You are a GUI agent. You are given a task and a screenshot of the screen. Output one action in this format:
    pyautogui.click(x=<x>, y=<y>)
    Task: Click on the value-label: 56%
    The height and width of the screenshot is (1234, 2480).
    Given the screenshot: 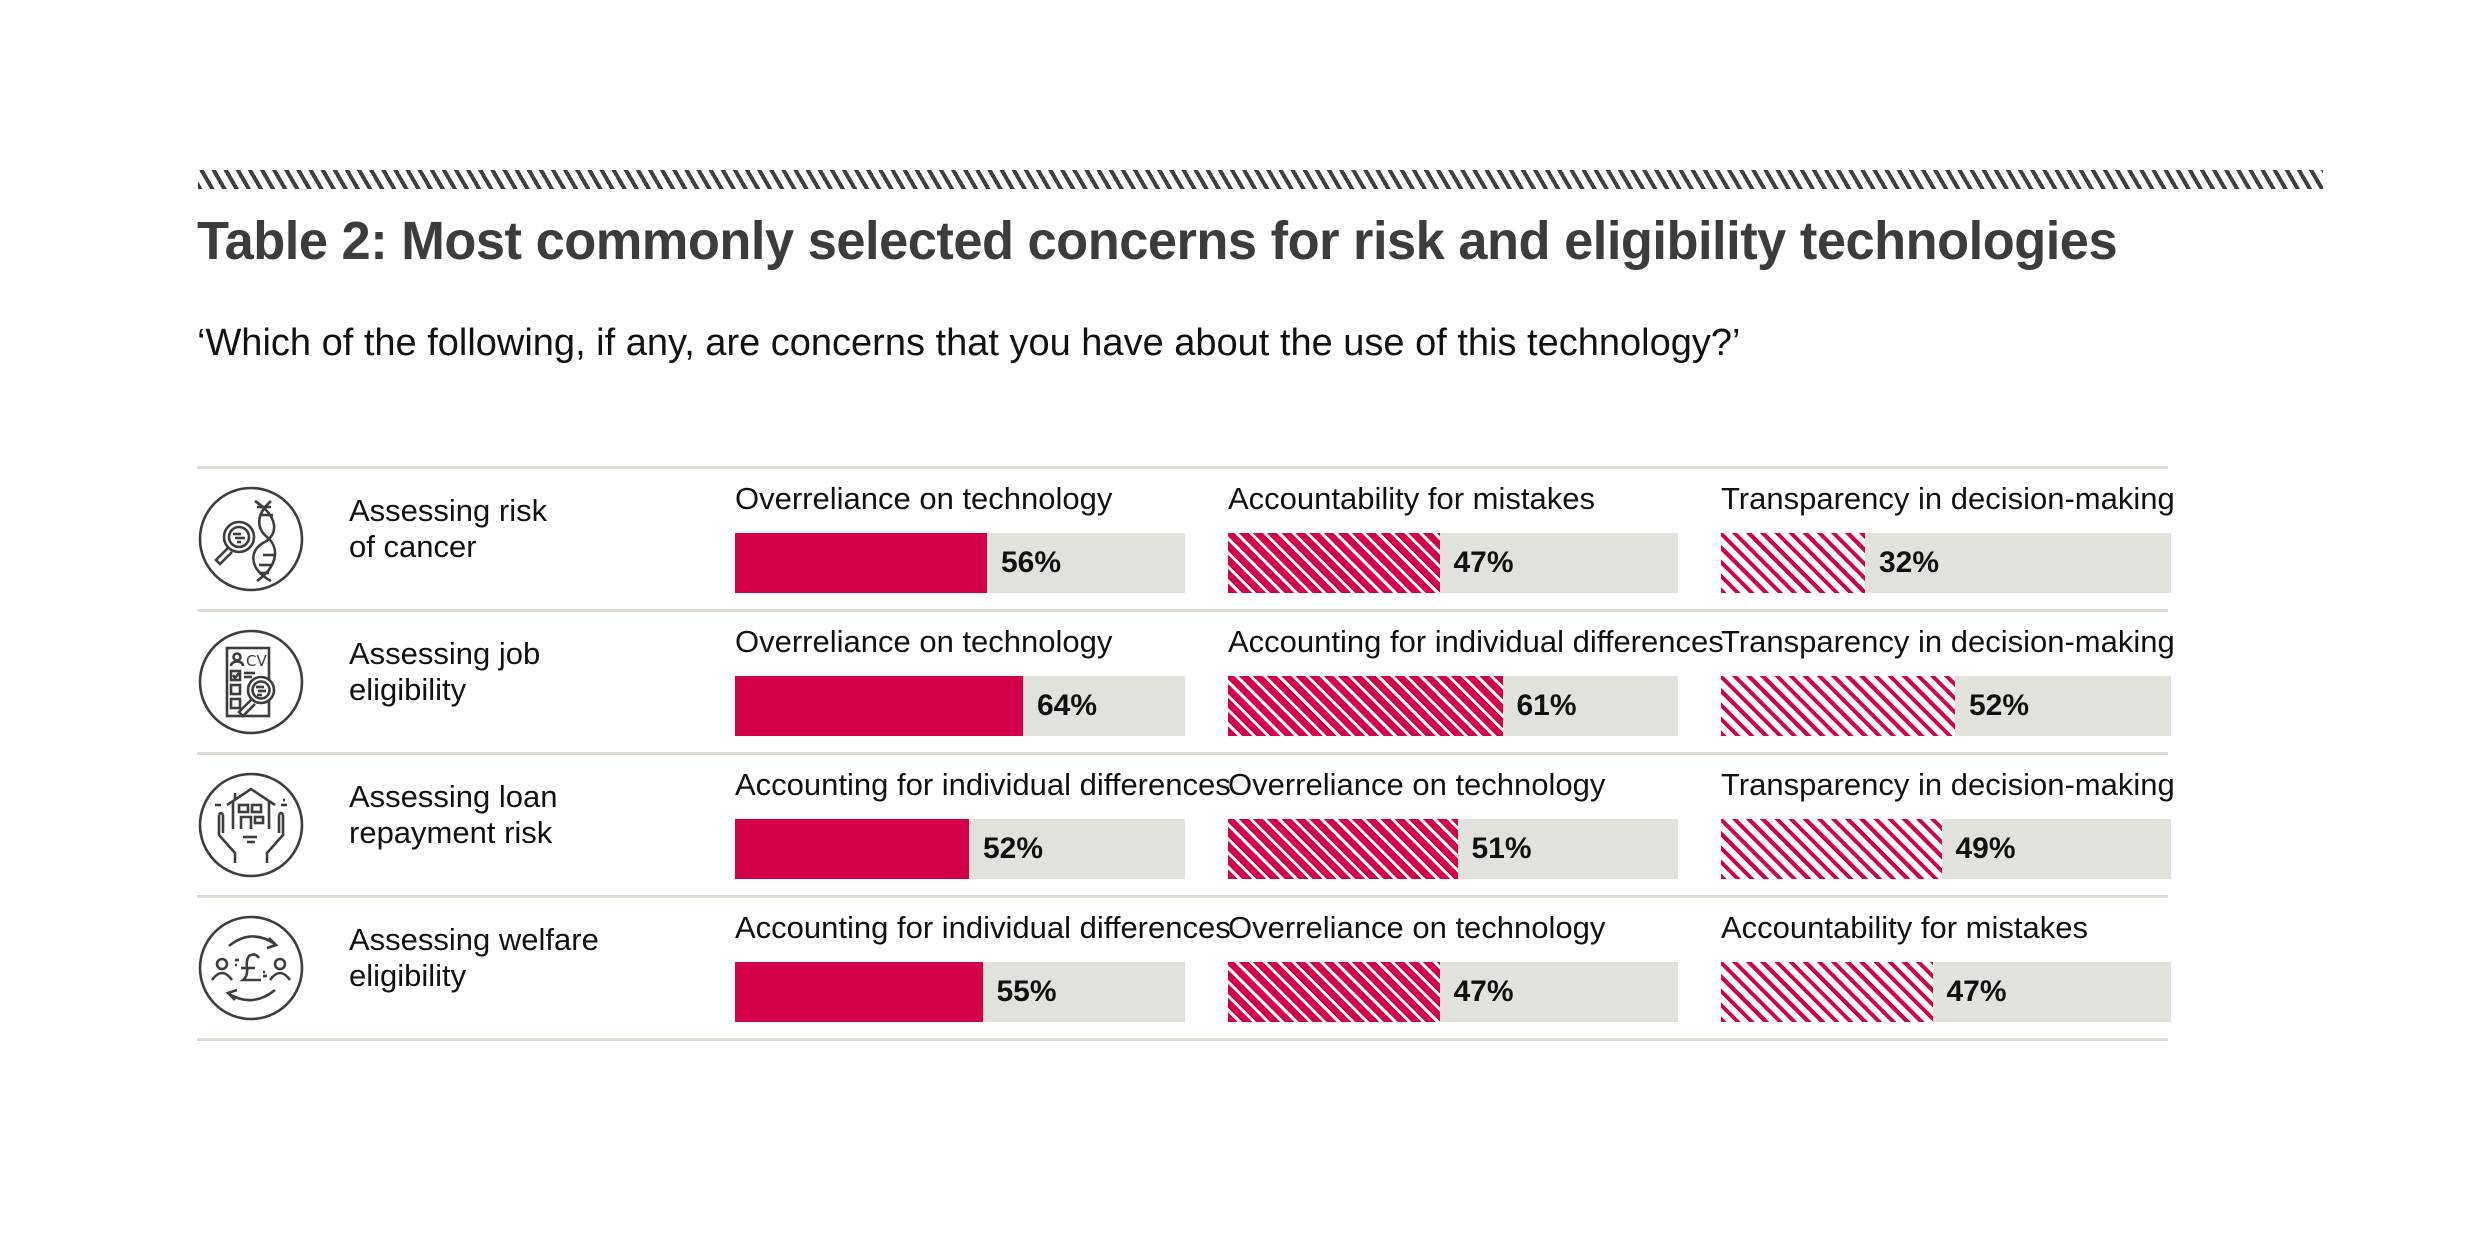 What is the action you would take?
    pyautogui.click(x=1031, y=562)
    